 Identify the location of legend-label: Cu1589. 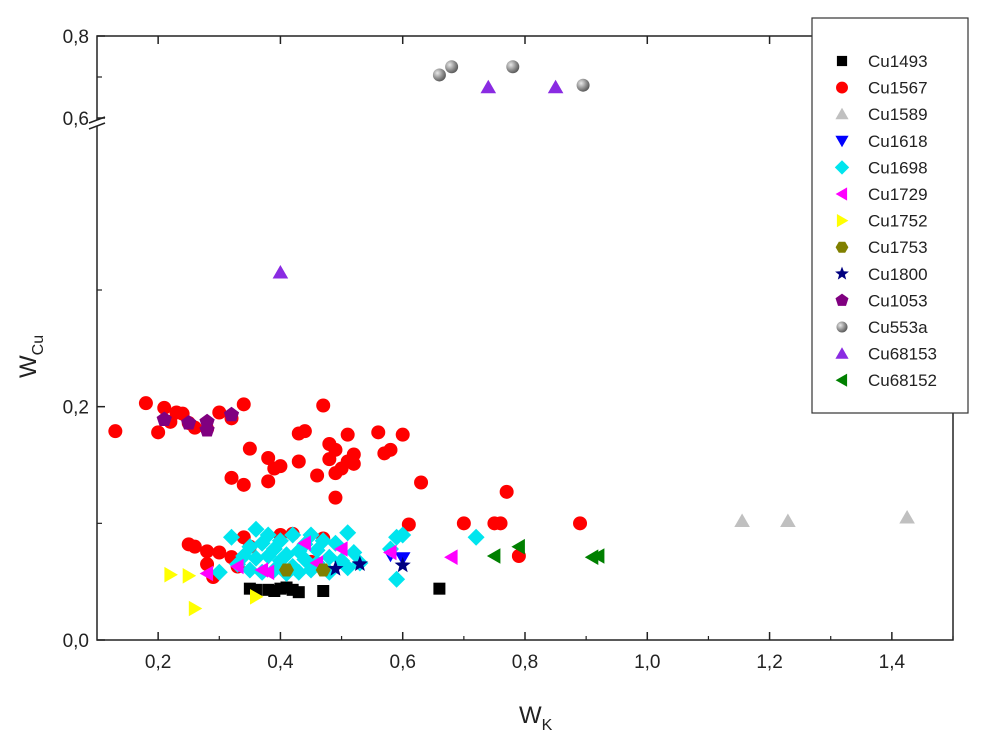
(898, 114).